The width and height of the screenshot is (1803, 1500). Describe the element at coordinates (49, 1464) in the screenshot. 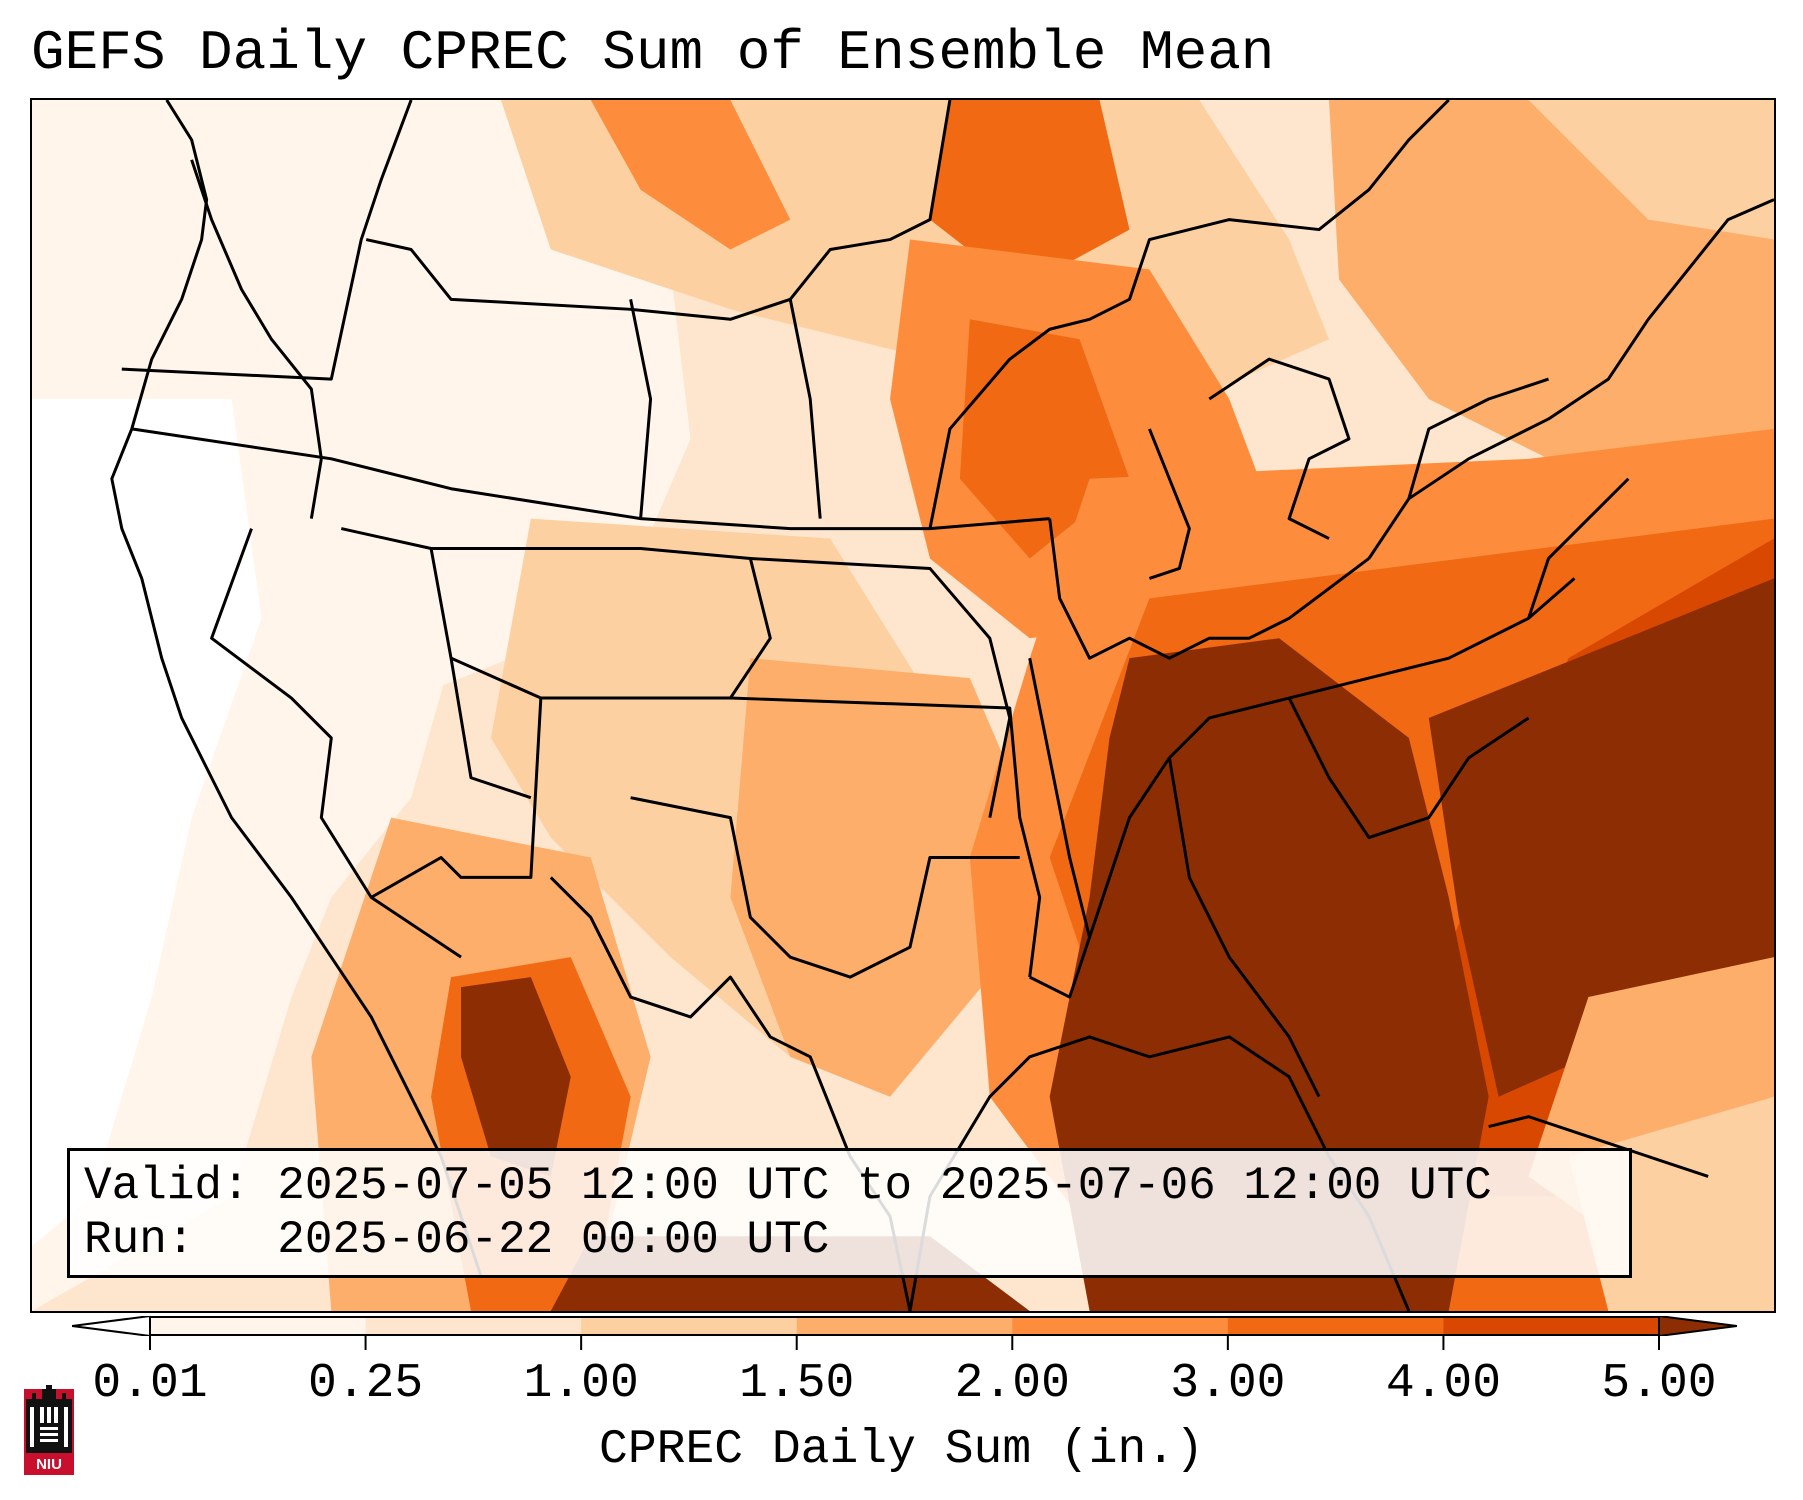

I see `logo-text: NIU` at that location.